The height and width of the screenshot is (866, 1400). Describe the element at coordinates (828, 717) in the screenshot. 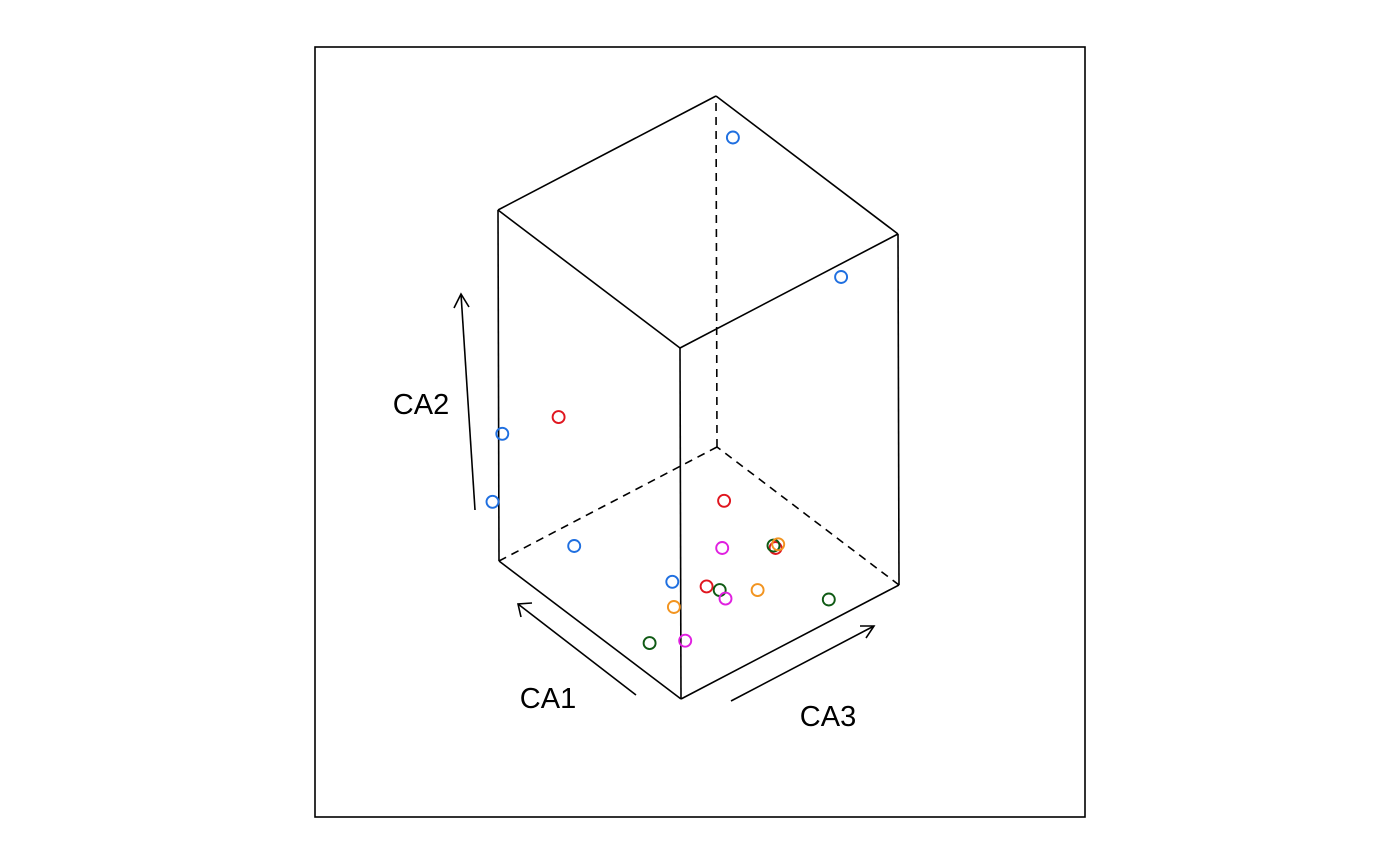

I see `ca3-axis-label: CA3` at that location.